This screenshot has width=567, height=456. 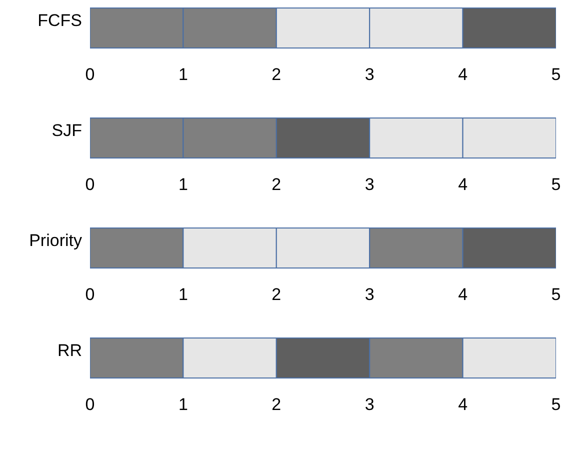 What do you see at coordinates (60, 20) in the screenshot?
I see `y-tick-label: FCFS` at bounding box center [60, 20].